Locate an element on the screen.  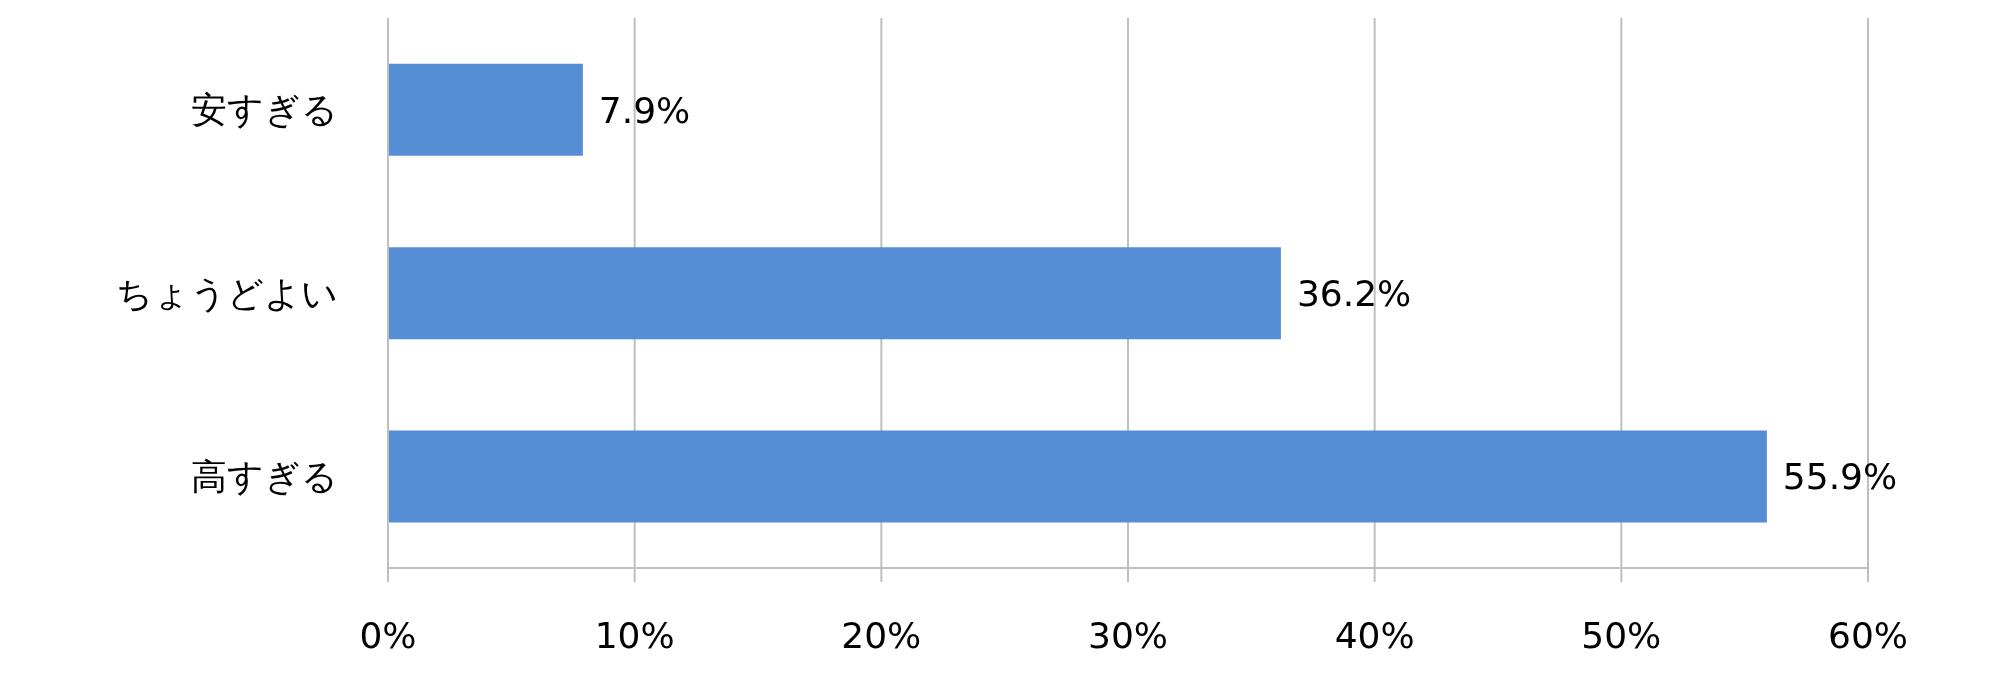
data-label: 36.2% is located at coordinates (1354, 293).